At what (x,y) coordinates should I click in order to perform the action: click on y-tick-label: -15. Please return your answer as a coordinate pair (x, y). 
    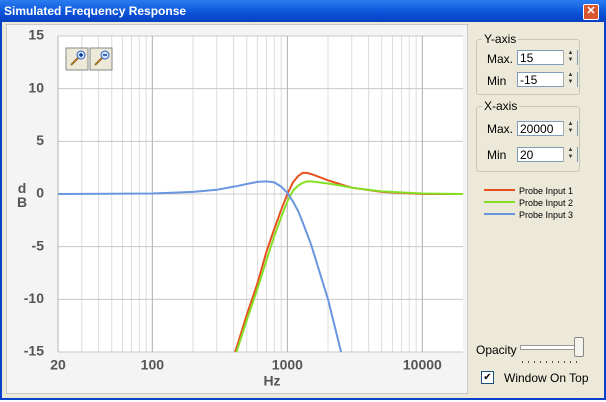
    Looking at the image, I should click on (34, 351).